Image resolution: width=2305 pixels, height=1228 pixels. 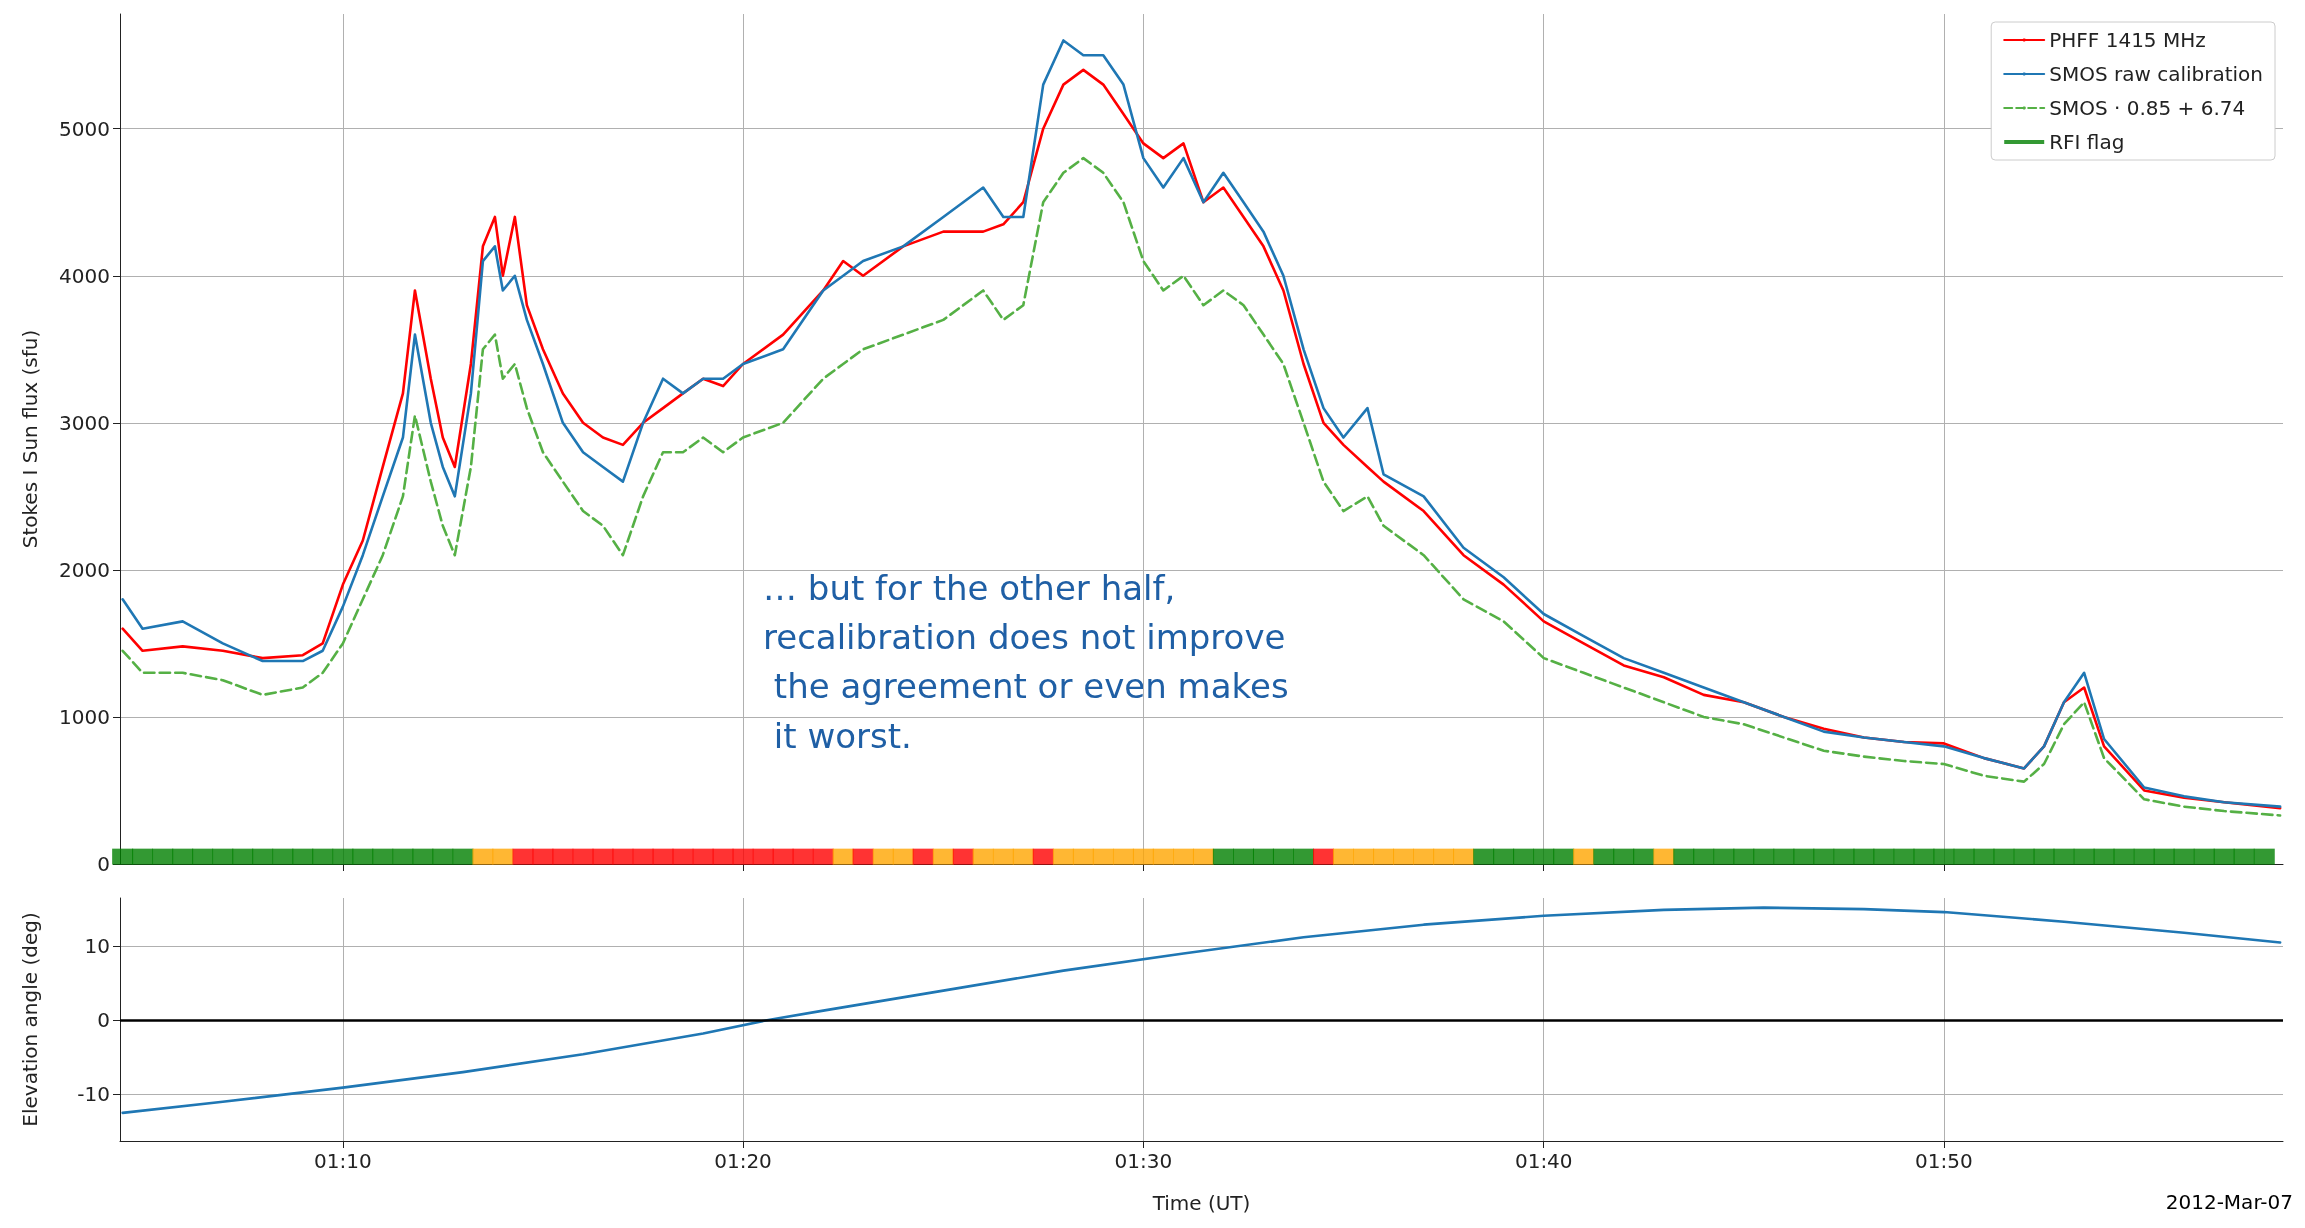 What do you see at coordinates (2156, 74) in the screenshot?
I see `legend-label: SMOS raw calibration` at bounding box center [2156, 74].